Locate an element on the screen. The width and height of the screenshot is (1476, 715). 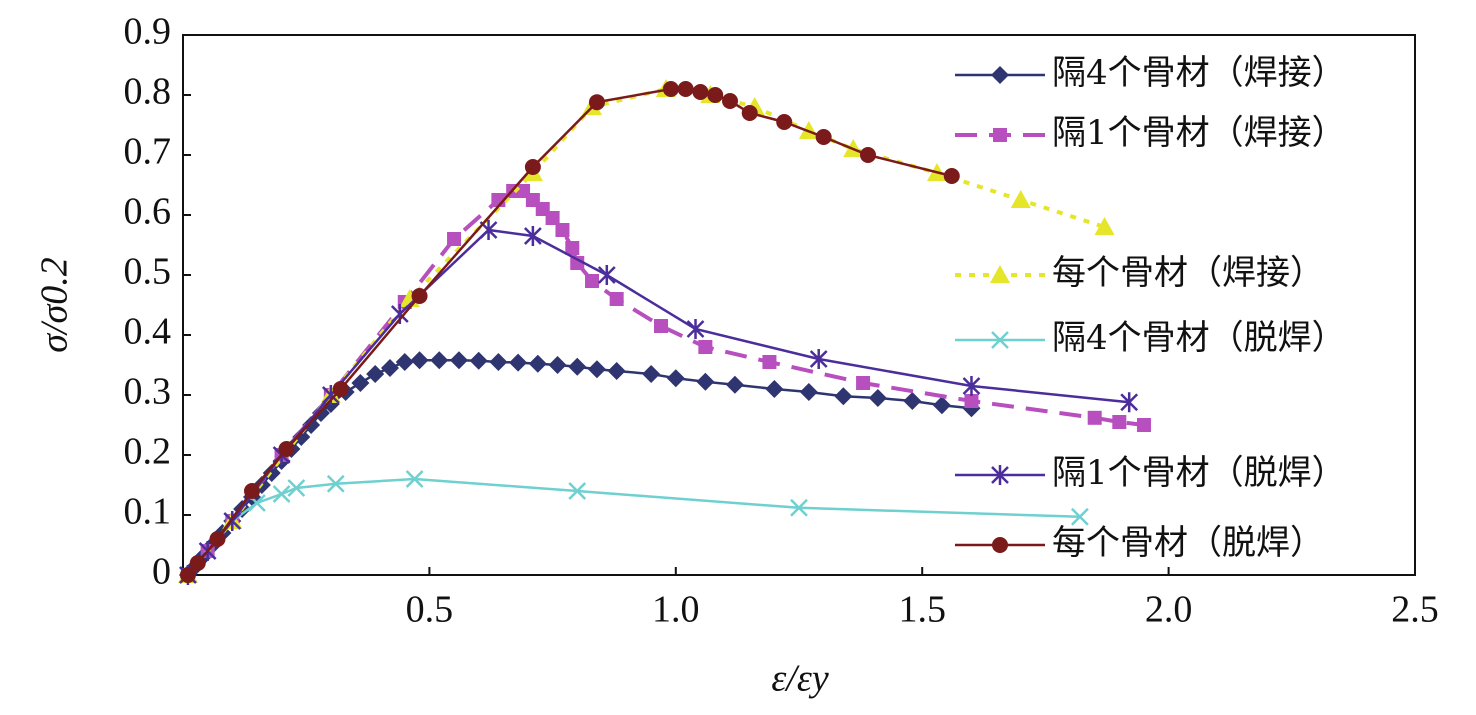
y-tick-label: 0.1 is located at coordinates (148, 512).